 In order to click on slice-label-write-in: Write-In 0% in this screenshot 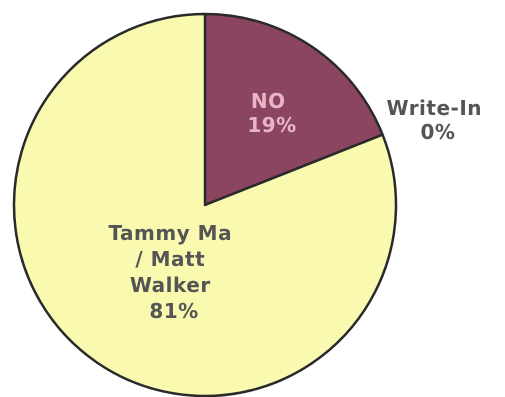, I will do `click(437, 120)`.